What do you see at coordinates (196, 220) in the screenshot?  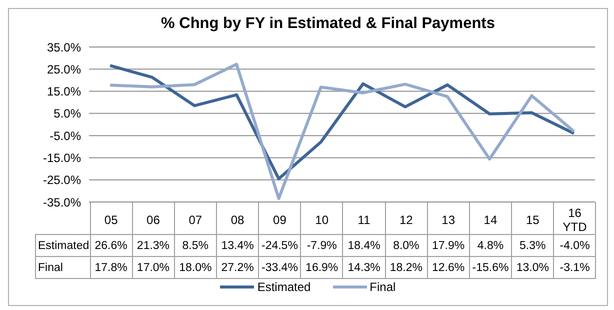 I see `x-tick-label: 07` at bounding box center [196, 220].